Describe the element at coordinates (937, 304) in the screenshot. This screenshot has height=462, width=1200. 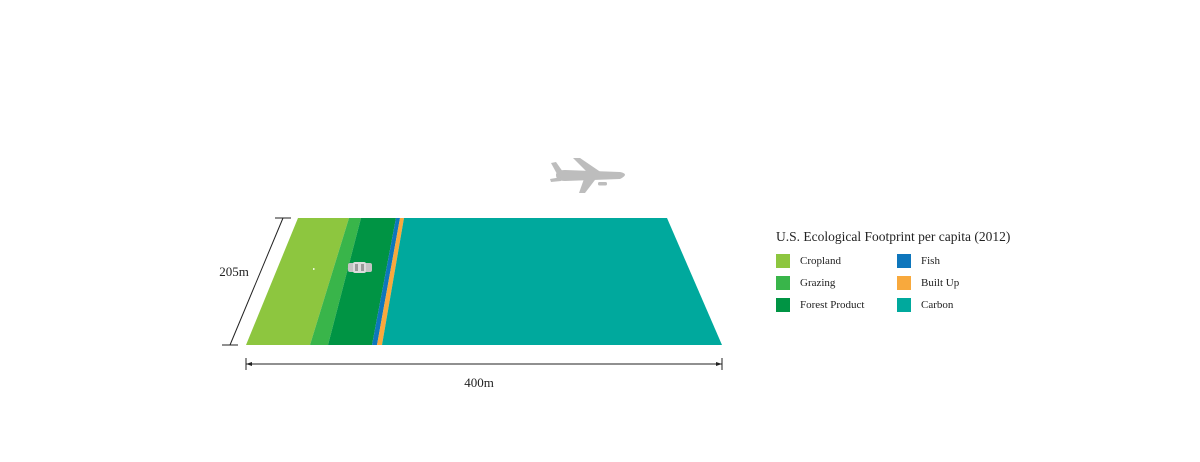
I see `legend-label: Carbon` at that location.